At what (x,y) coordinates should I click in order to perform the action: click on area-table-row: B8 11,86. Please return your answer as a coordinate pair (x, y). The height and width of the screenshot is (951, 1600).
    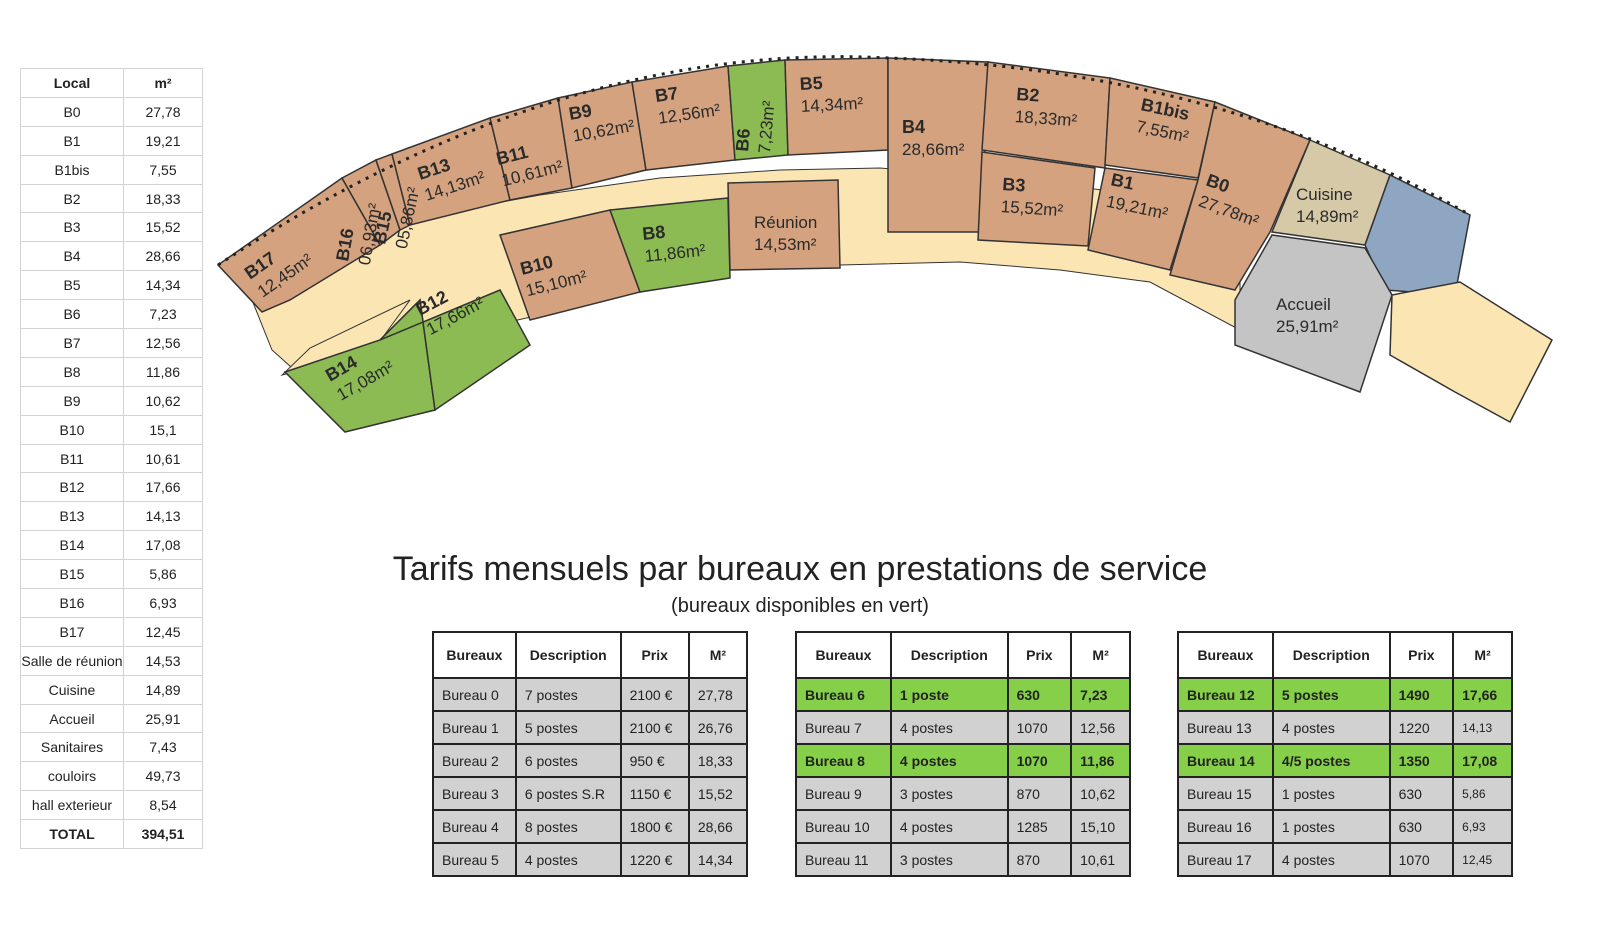
    Looking at the image, I should click on (111, 371).